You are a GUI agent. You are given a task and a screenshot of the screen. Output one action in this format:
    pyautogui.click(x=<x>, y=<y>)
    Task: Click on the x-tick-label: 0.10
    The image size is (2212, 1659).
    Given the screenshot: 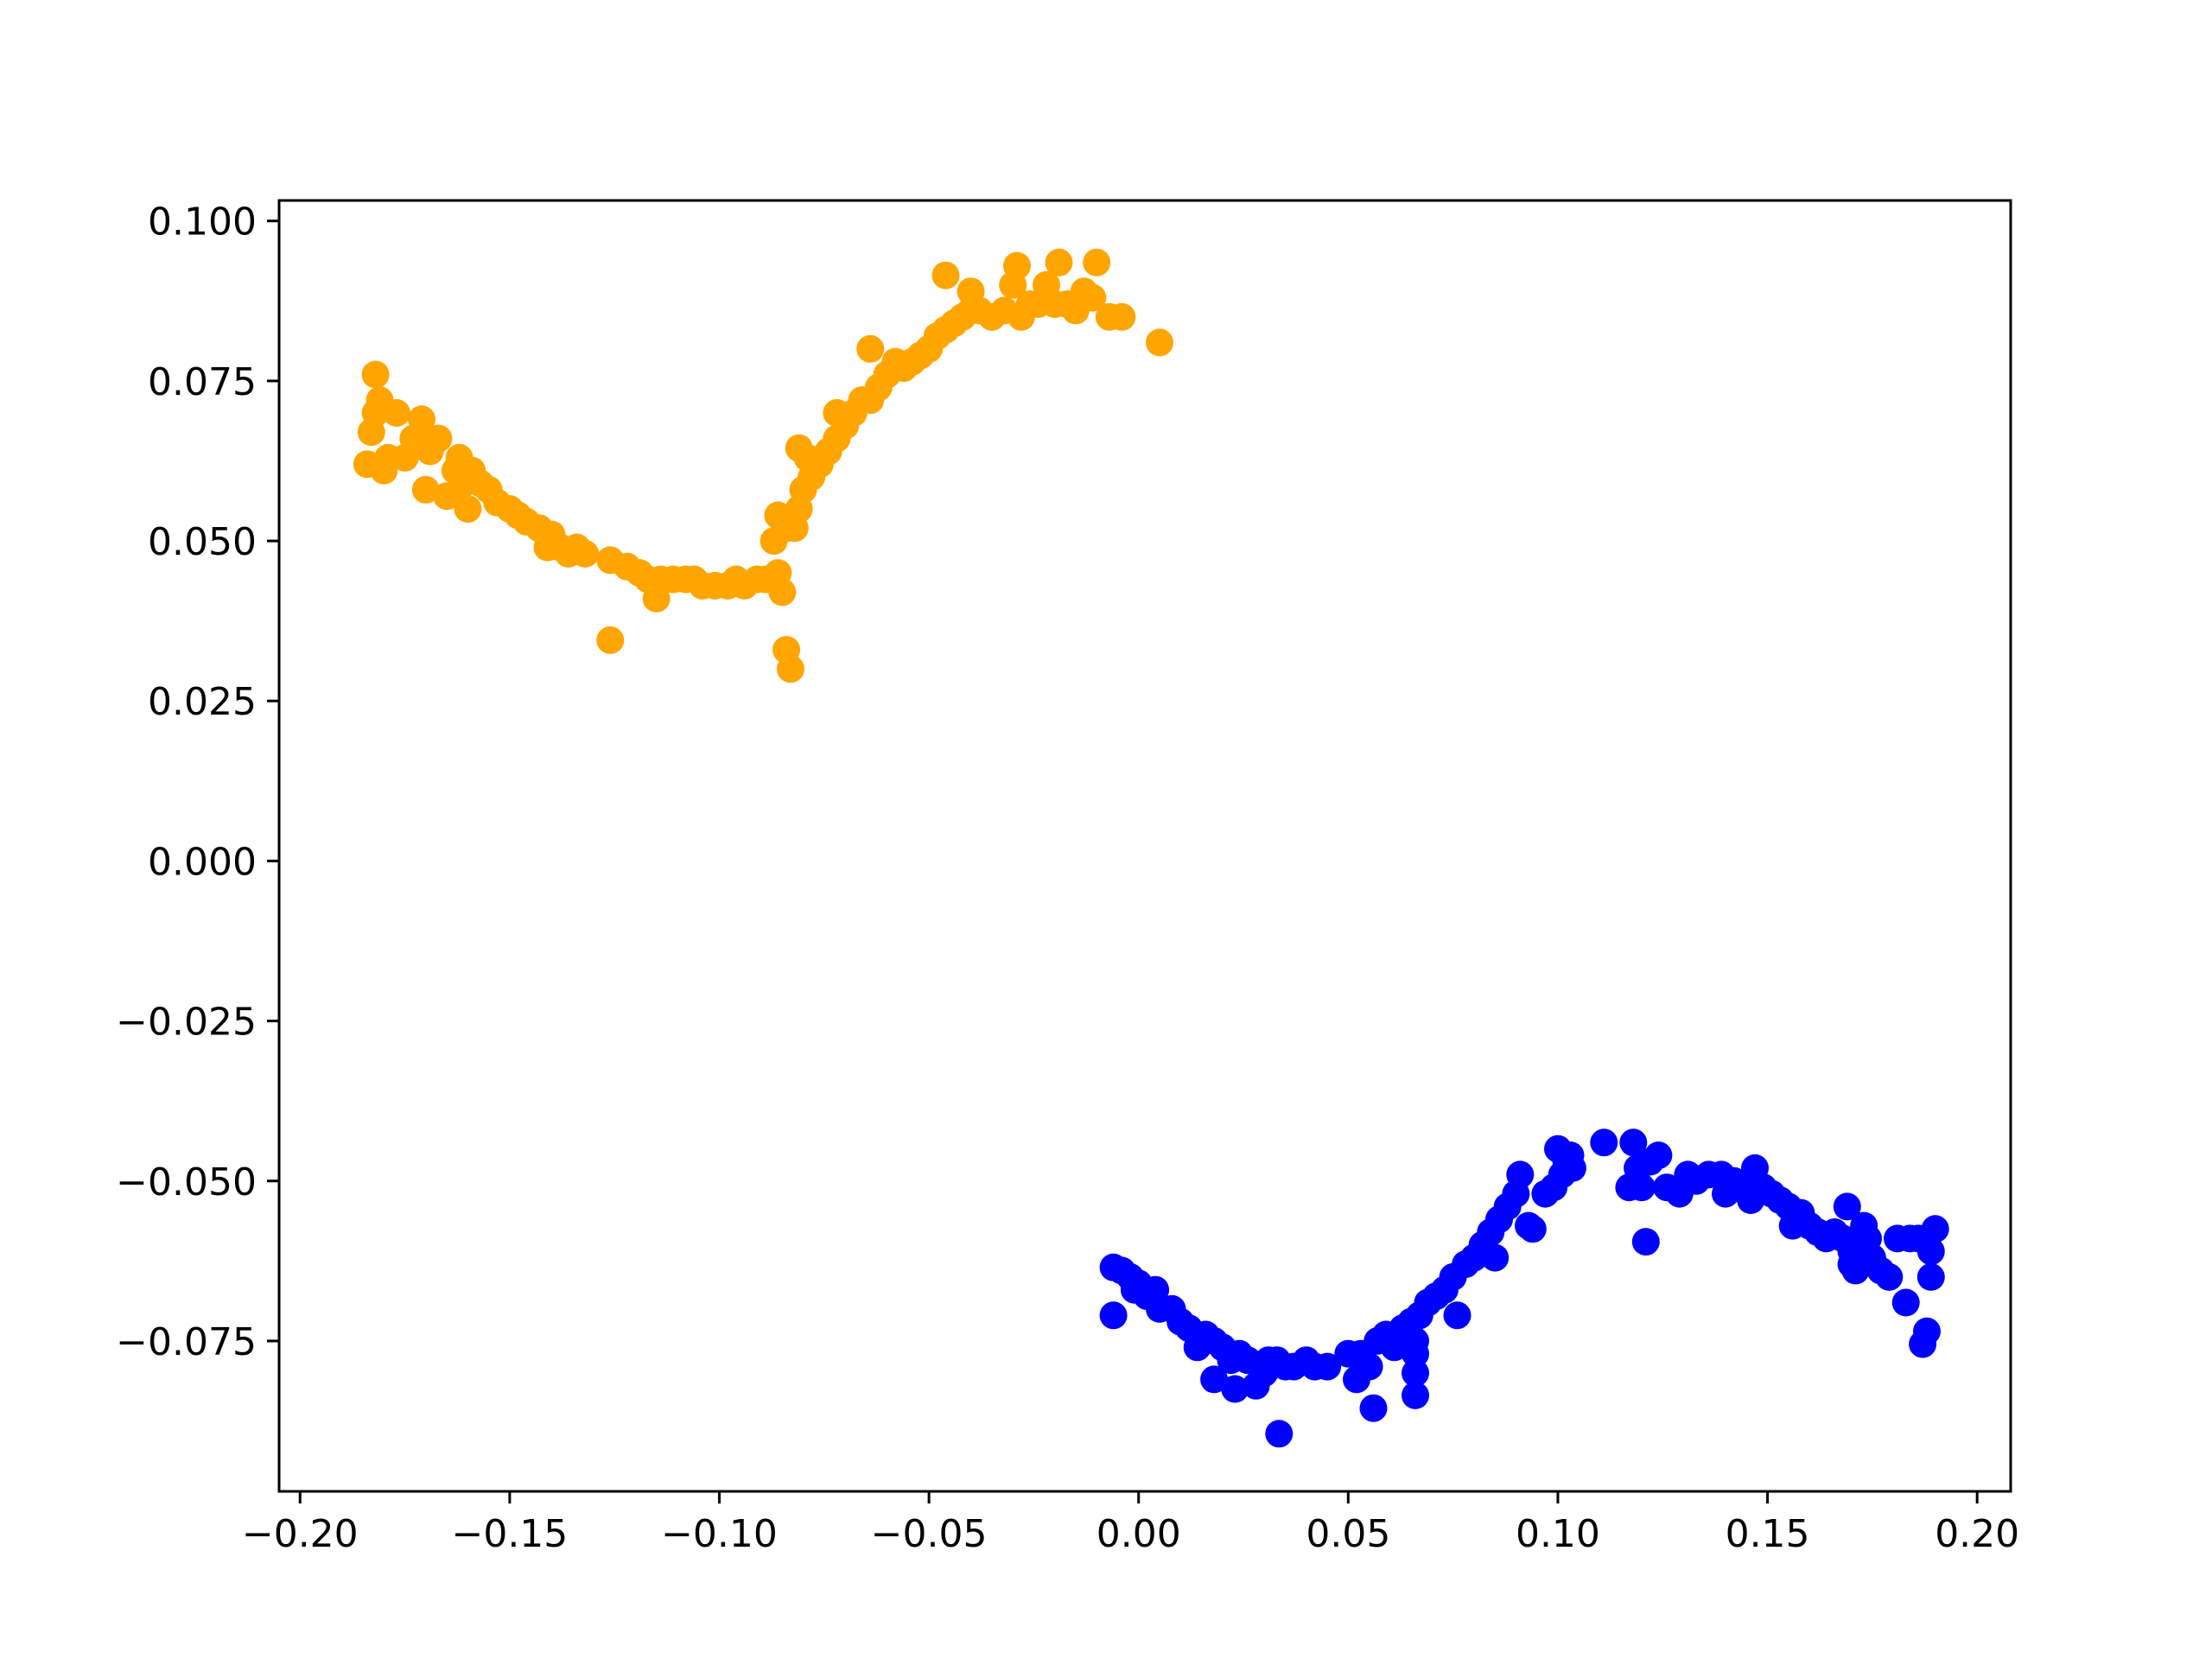 What is the action you would take?
    pyautogui.click(x=1558, y=1534)
    